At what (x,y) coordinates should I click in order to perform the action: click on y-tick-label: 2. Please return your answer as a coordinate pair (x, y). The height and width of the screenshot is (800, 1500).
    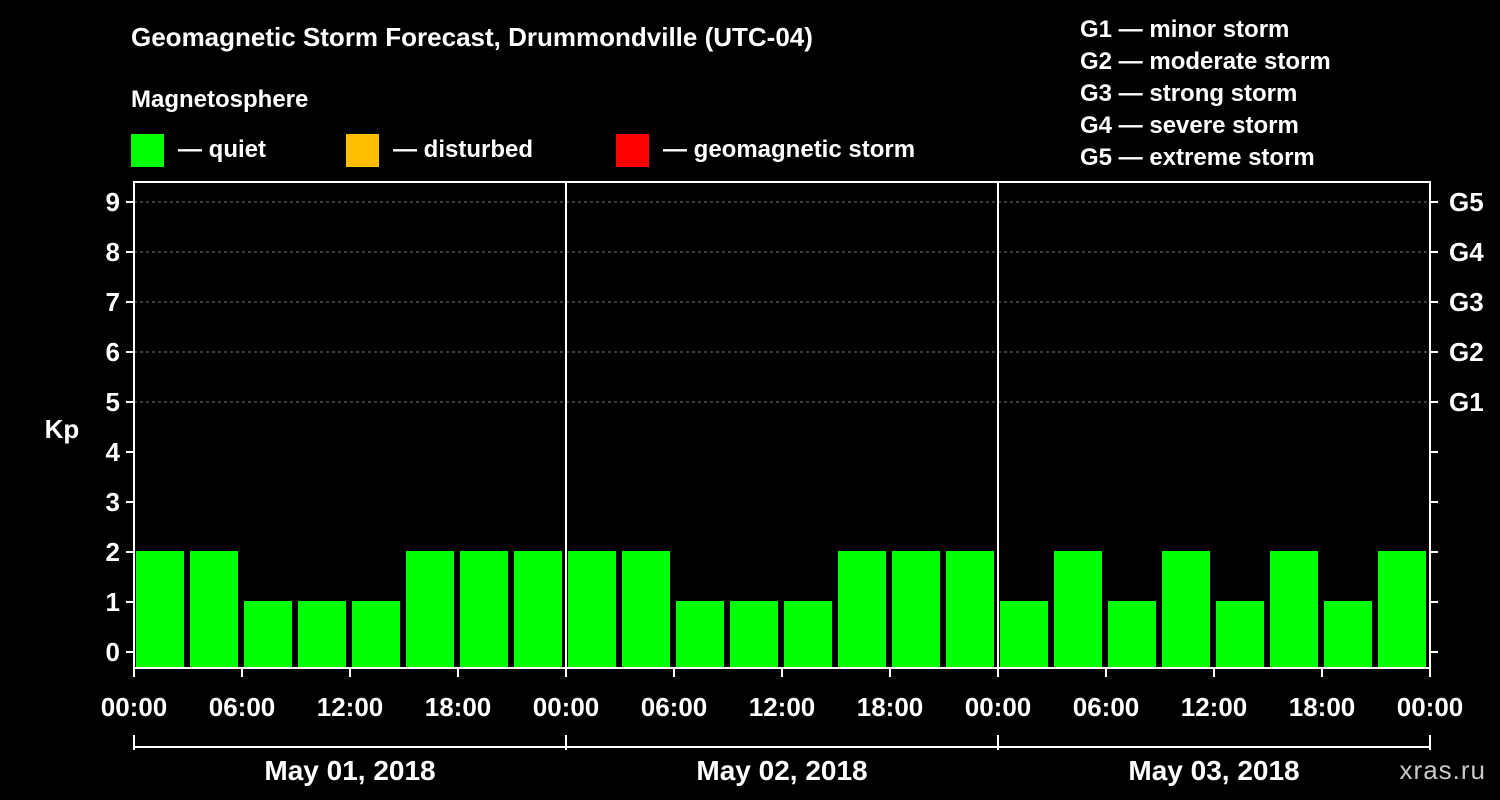
    Looking at the image, I should click on (113, 552).